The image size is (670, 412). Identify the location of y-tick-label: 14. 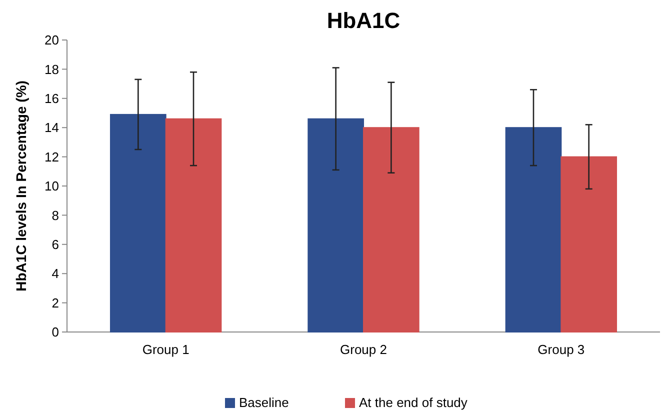
(51, 128).